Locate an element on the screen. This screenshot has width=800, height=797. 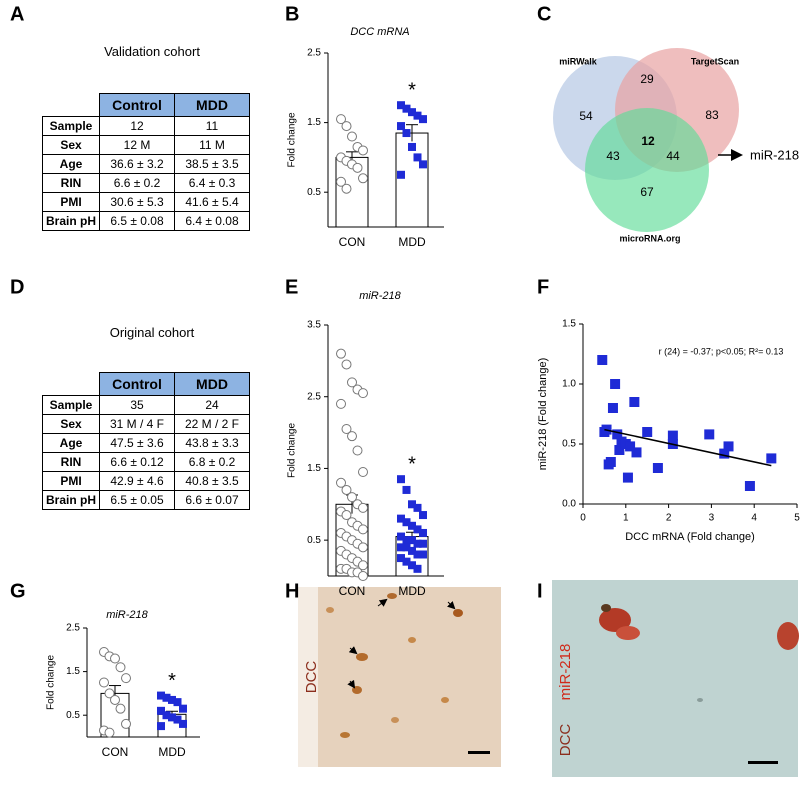
table-cell: 6.8 ± 0.2 is located at coordinates (212, 462).